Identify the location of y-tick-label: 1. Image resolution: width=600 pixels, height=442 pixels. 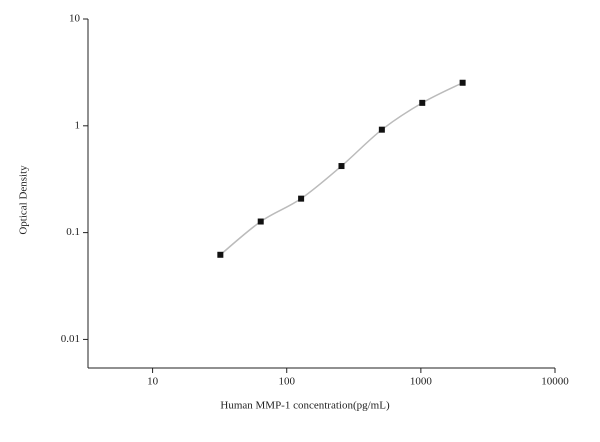
(78, 125).